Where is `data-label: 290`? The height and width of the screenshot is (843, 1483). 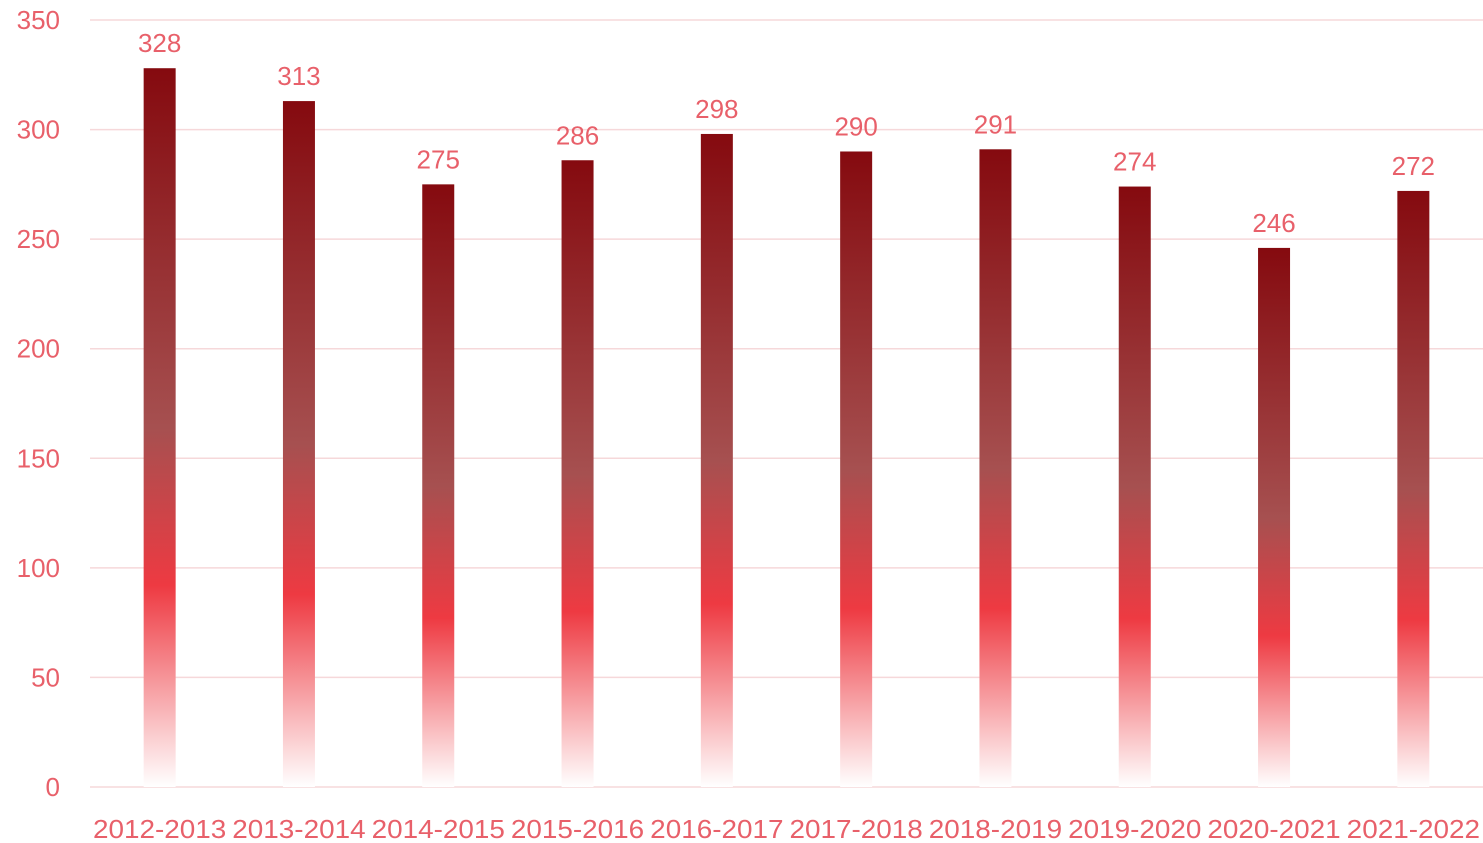 data-label: 290 is located at coordinates (855, 126).